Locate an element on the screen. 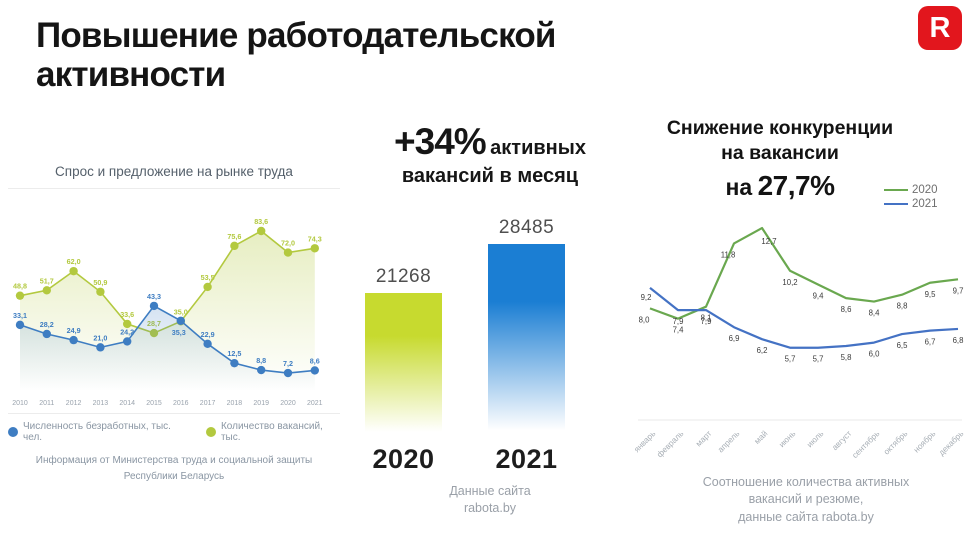  bar-chart-source: Данные сайта rabota.by is located at coordinates (490, 499).